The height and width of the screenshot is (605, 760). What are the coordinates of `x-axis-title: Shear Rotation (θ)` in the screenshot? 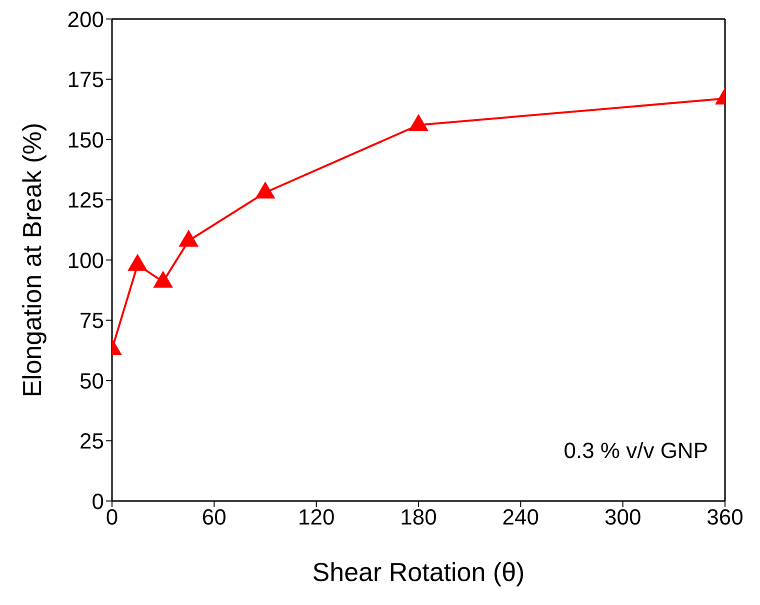 It's located at (418, 572).